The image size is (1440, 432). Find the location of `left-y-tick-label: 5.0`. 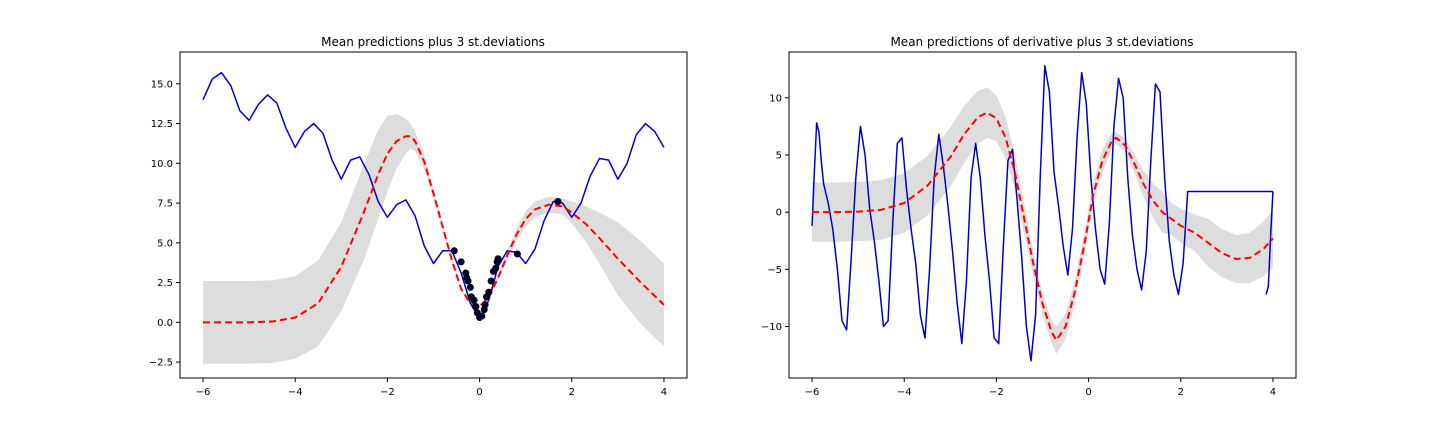

left-y-tick-label: 5.0 is located at coordinates (165, 243).